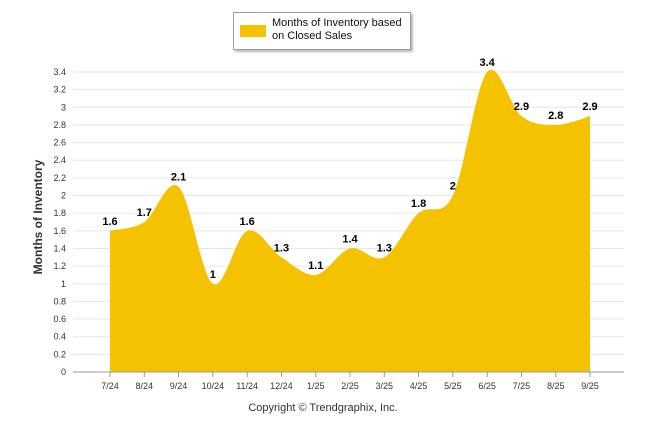  What do you see at coordinates (179, 386) in the screenshot?
I see `x-tick-label: 9/24` at bounding box center [179, 386].